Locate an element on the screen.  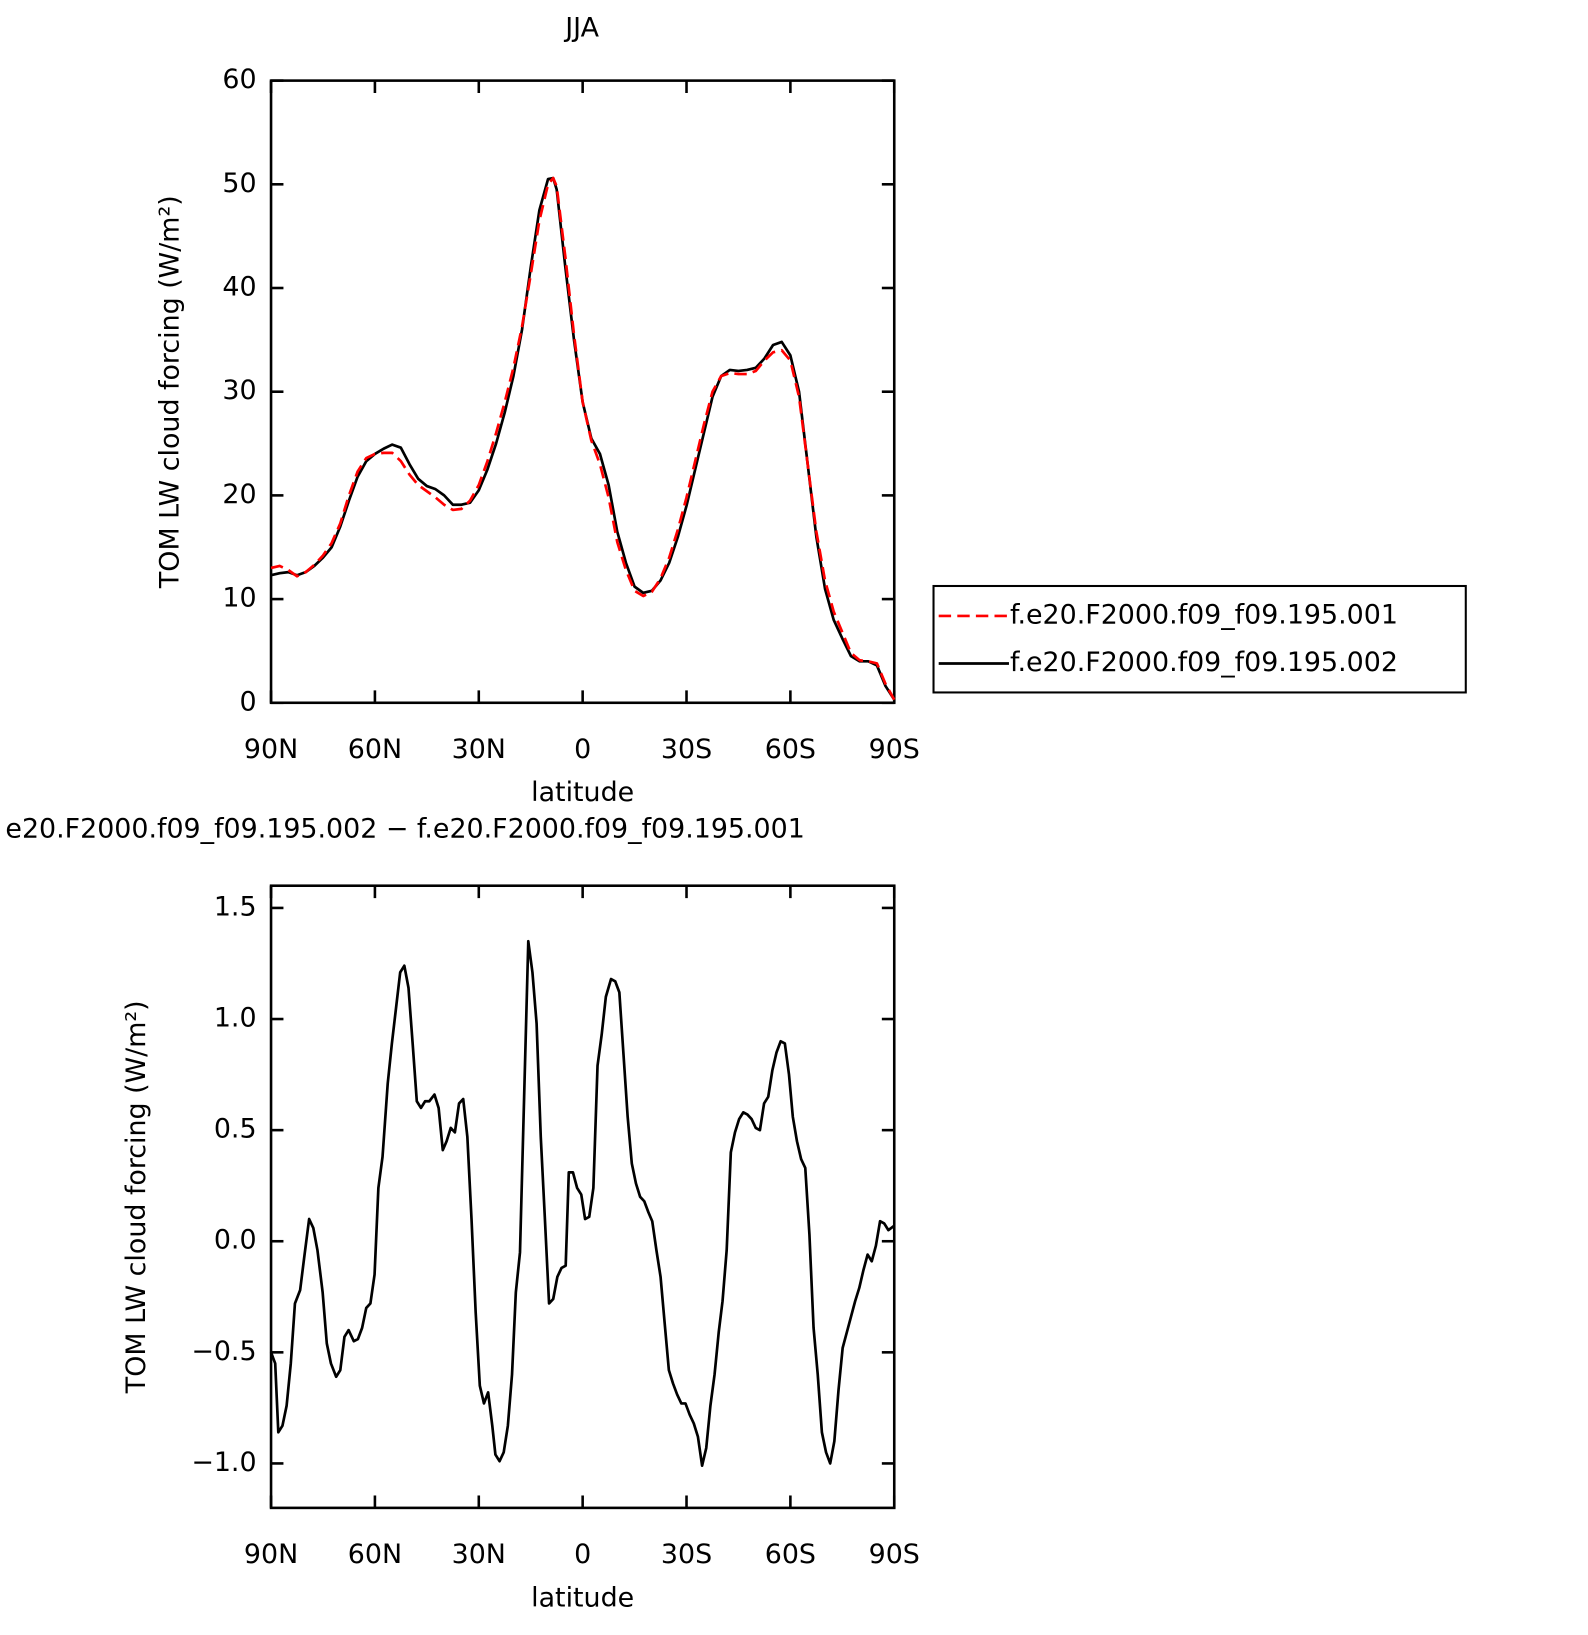
y-tick-label: 60 is located at coordinates (239, 79).